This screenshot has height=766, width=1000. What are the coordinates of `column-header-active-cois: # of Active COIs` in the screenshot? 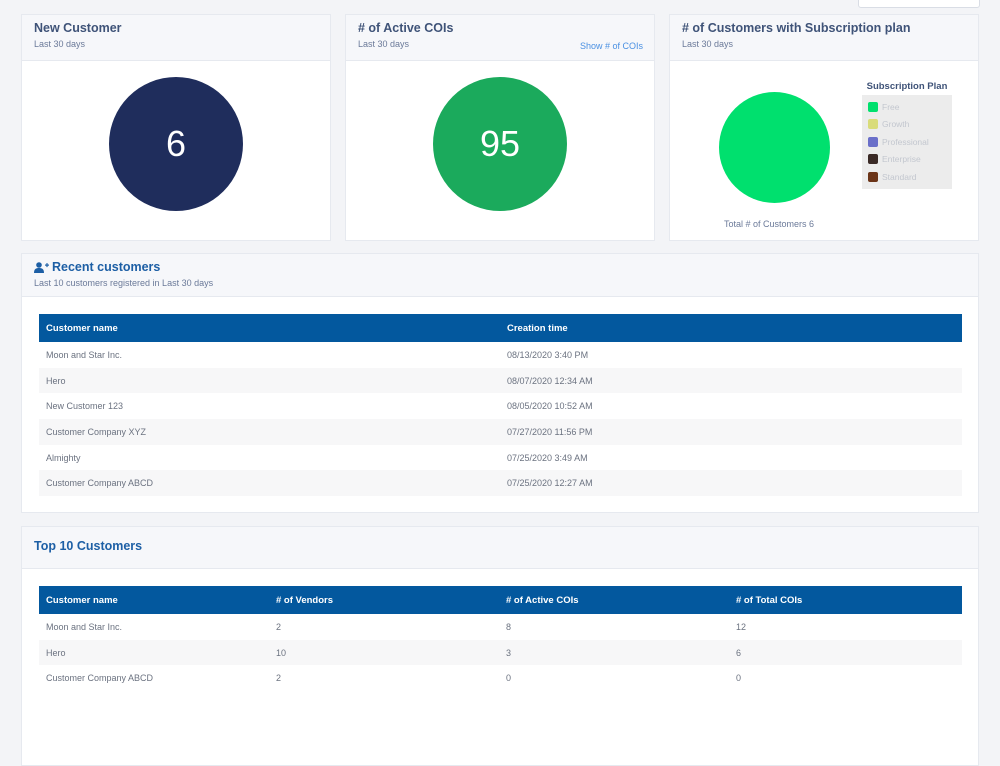 It's located at (614, 600).